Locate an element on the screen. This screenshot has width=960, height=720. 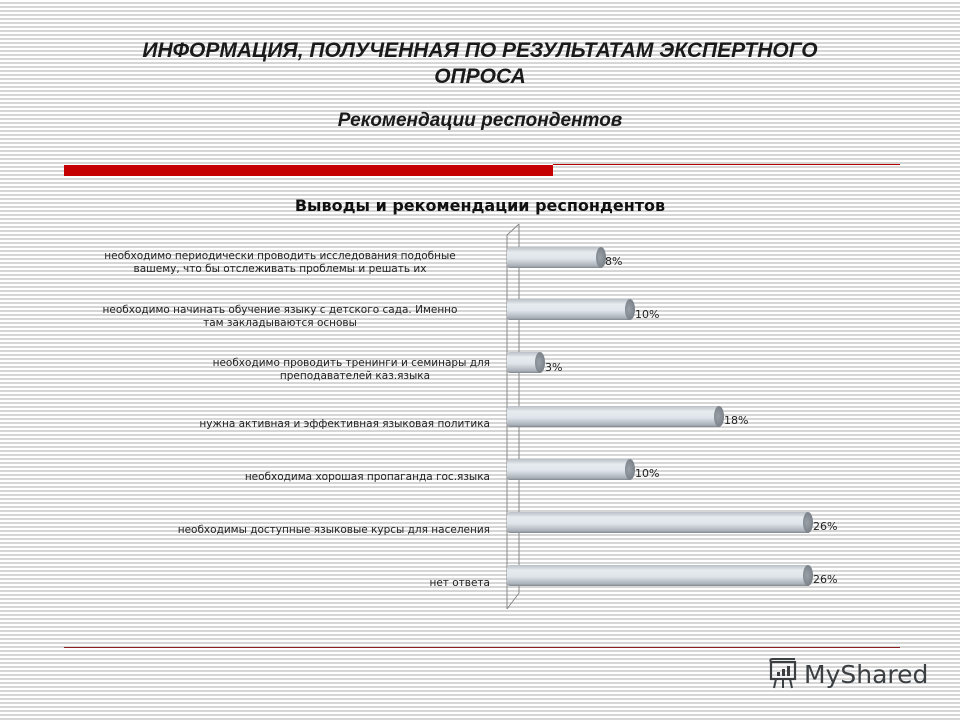
chart-title: Выводы и рекомендации респондентов is located at coordinates (480, 205).